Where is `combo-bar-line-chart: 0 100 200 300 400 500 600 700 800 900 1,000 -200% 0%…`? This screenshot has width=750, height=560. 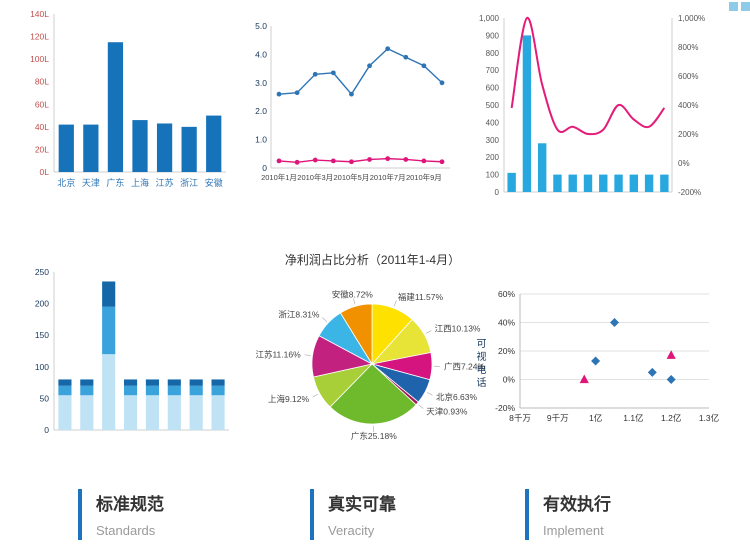
combo-bar-line-chart: 0 100 200 300 400 500 600 700 800 900 1,000 -200% 0%… is located at coordinates (592, 105).